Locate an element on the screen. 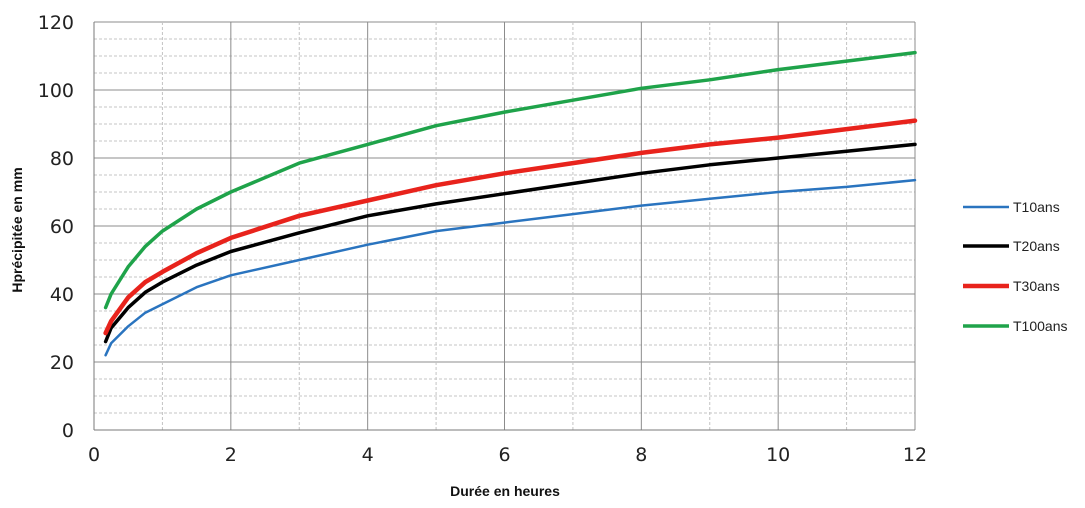  y-axis-title: Hprécipitée en mm is located at coordinates (17, 229).